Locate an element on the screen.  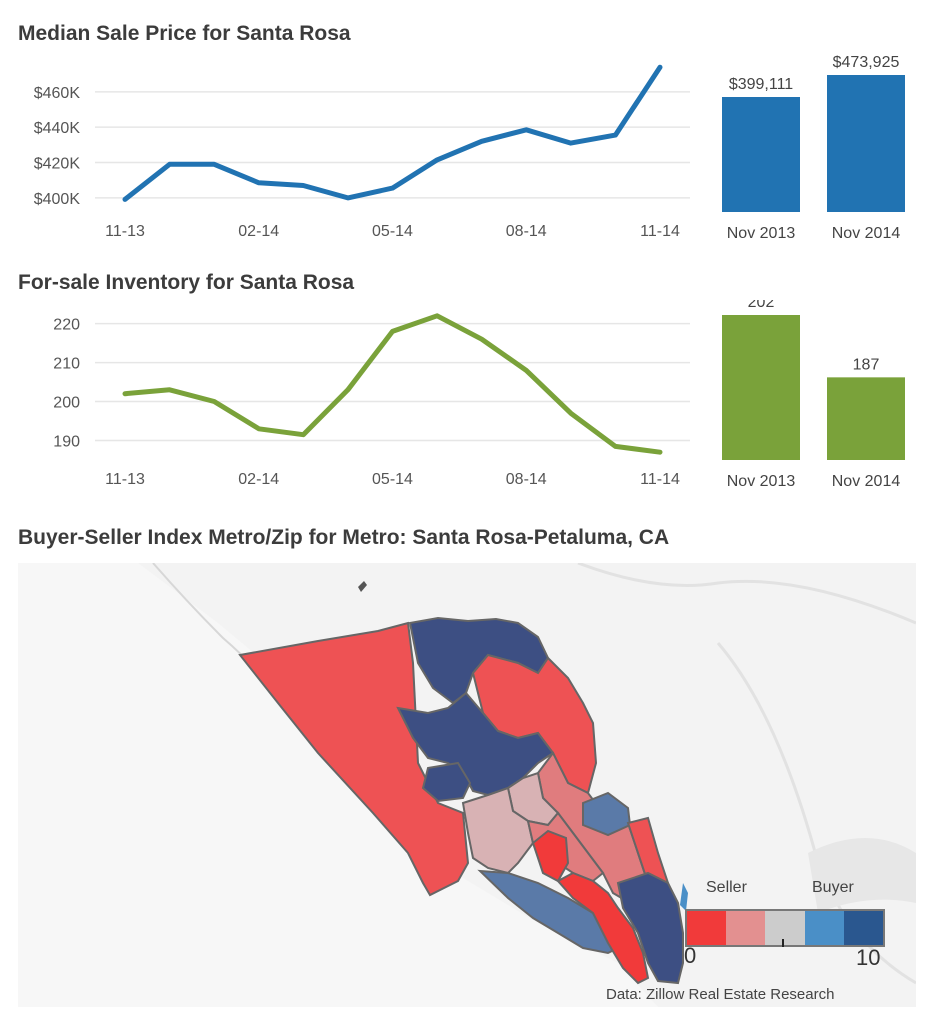
y-tick-label: $440K is located at coordinates (57, 128).